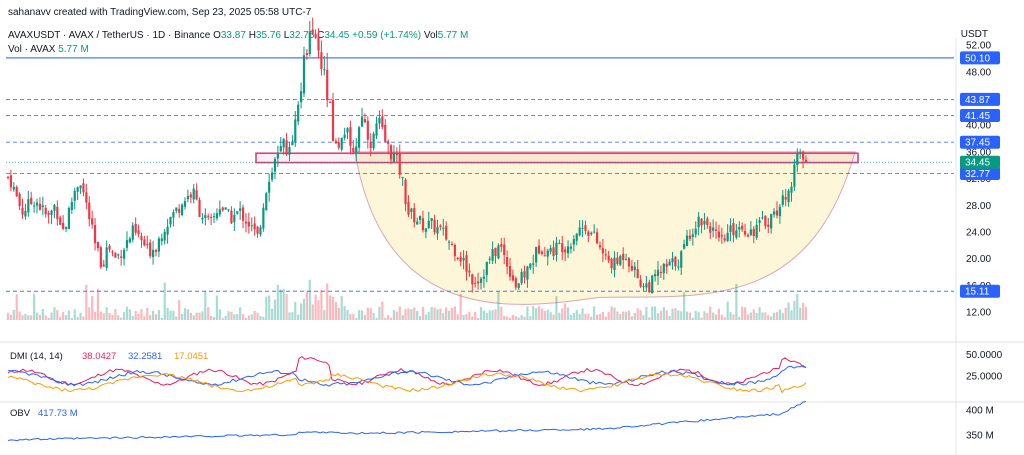  I want to click on dmi-tick-0: 50.0000, so click(984, 355).